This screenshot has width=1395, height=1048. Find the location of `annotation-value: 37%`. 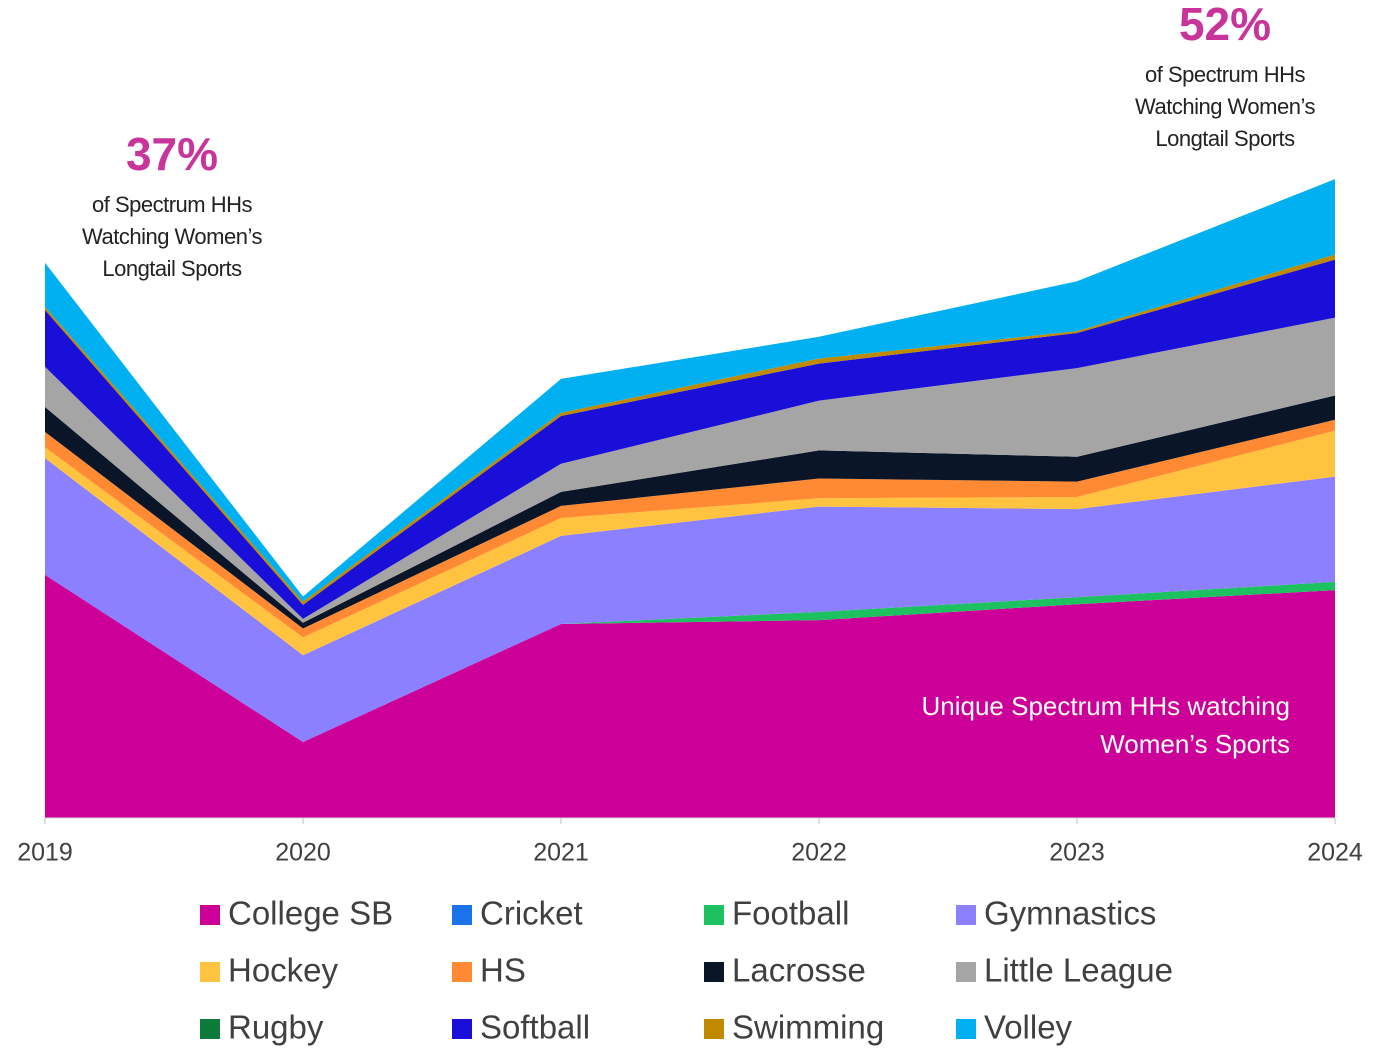

annotation-value: 37% is located at coordinates (172, 154).